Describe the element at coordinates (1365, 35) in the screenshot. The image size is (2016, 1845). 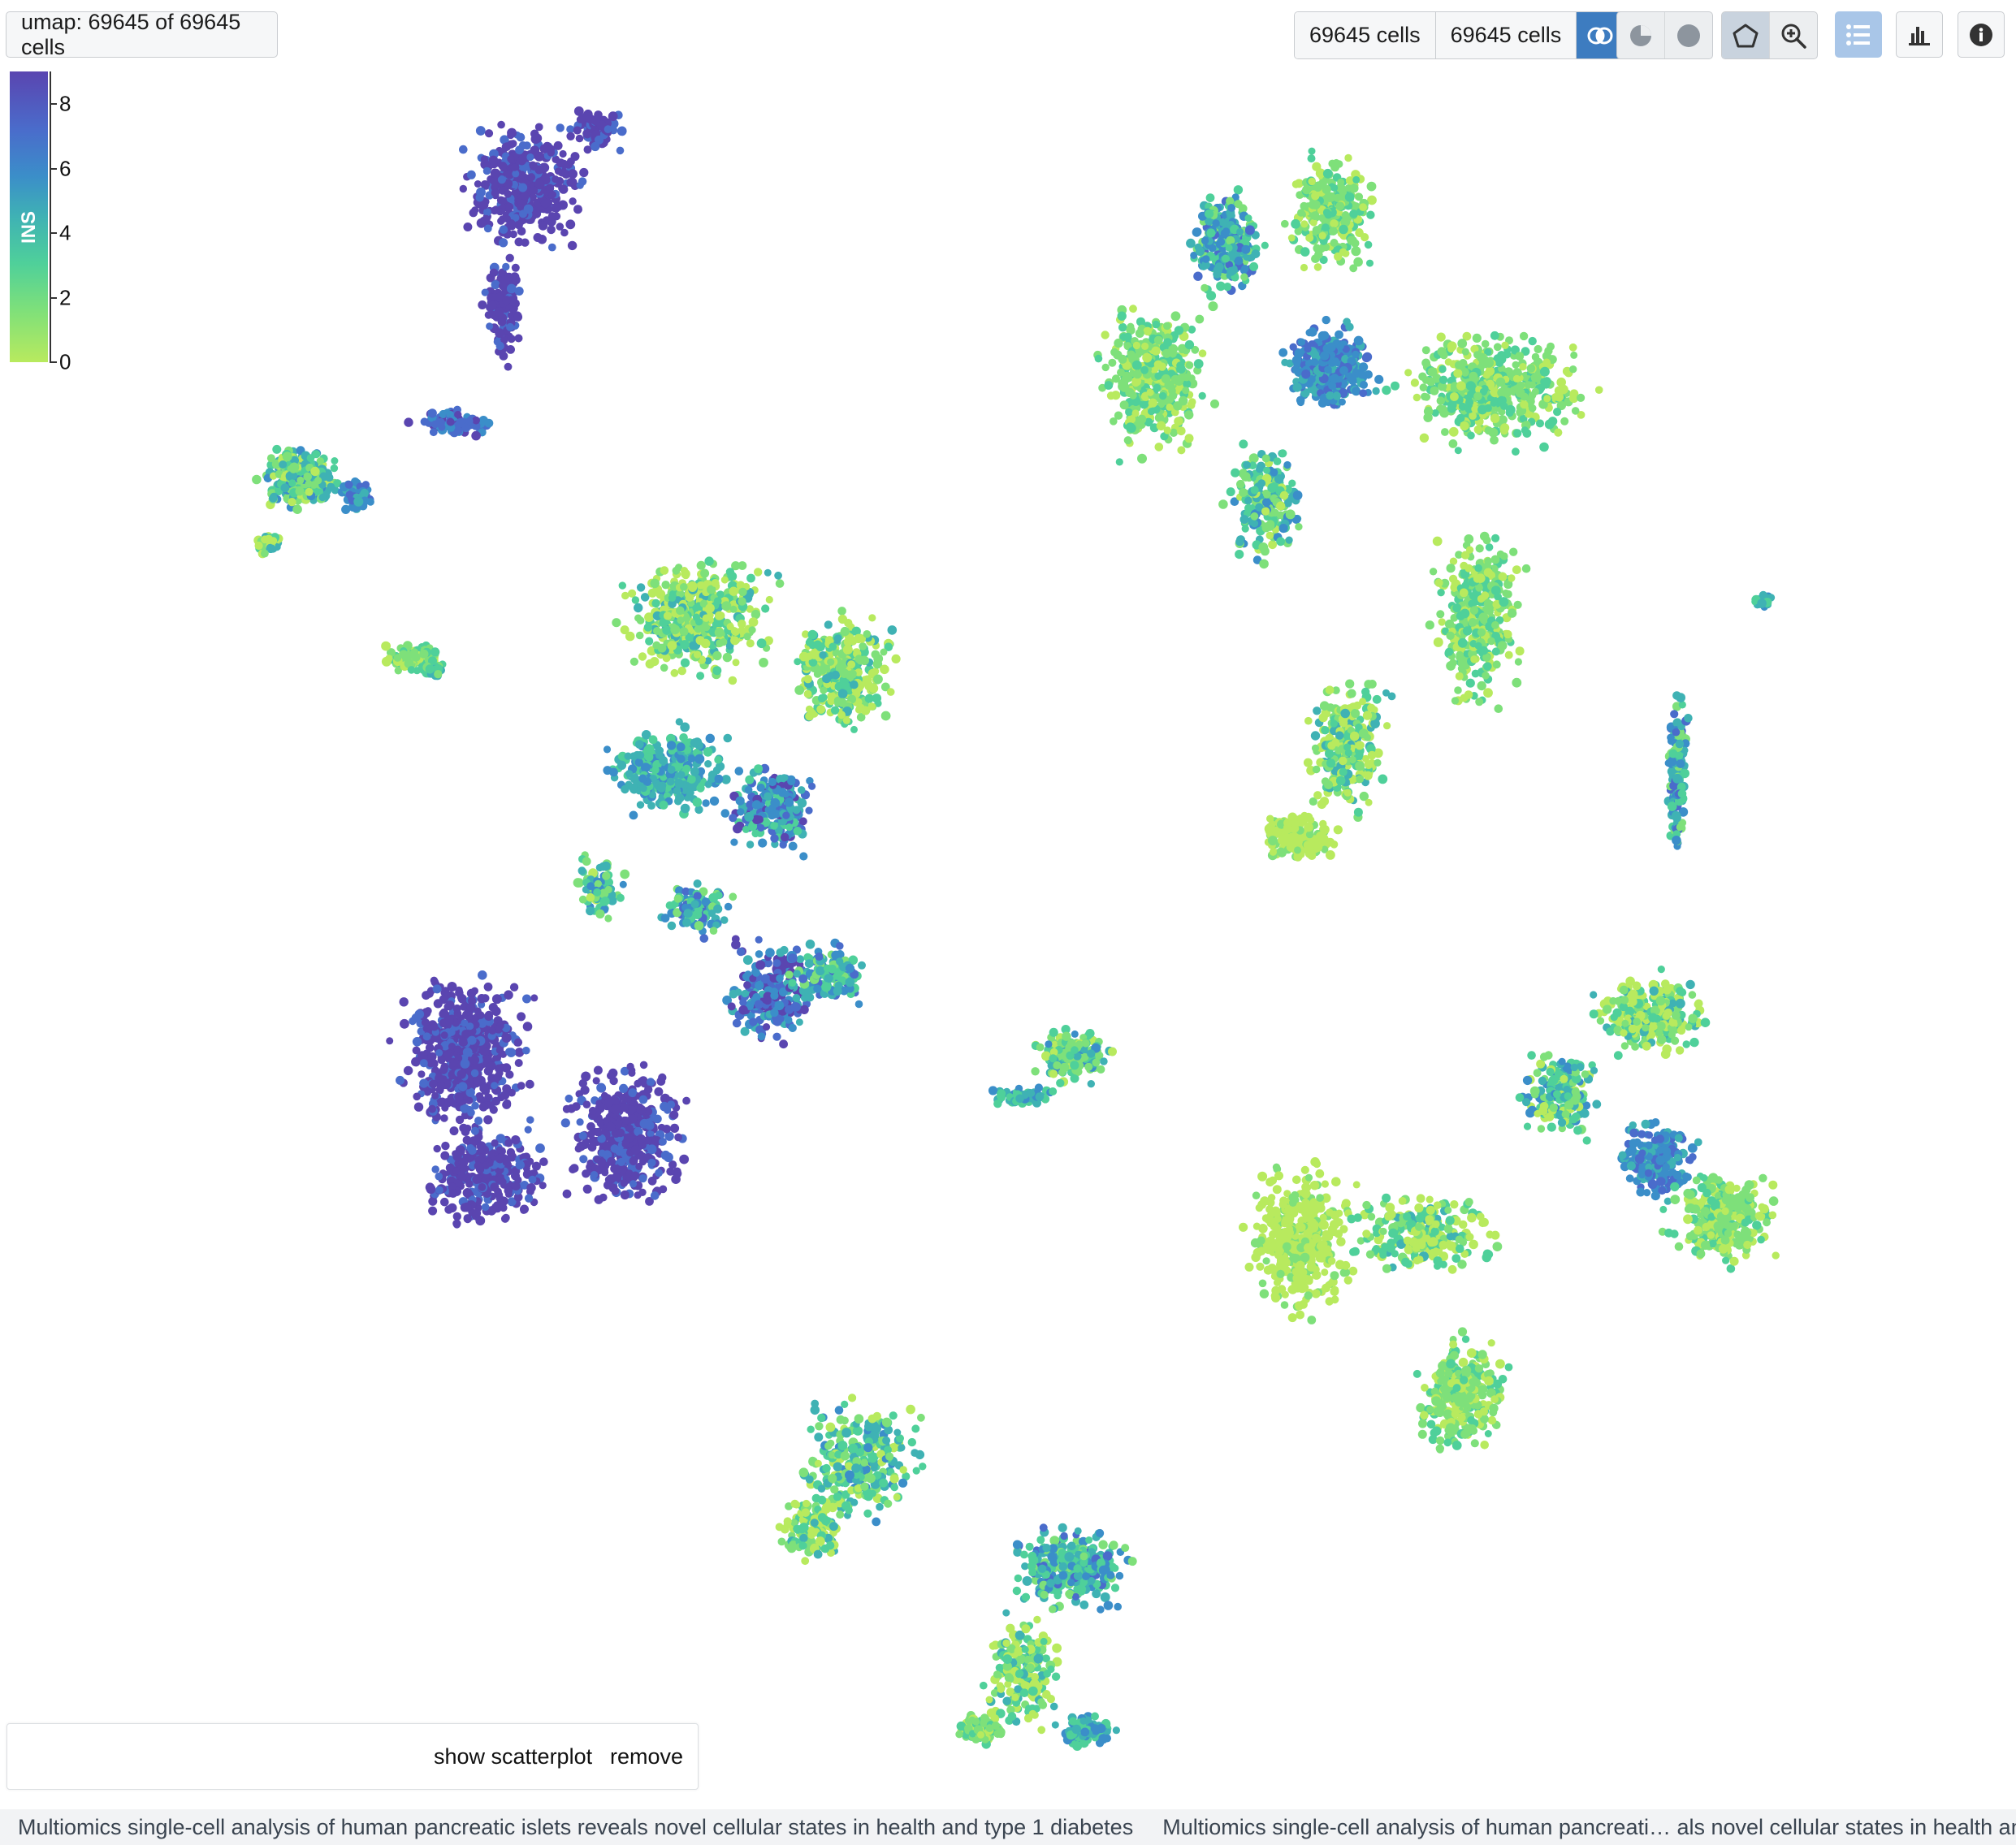
I see `cells-selected-a-button: 69645 cells` at that location.